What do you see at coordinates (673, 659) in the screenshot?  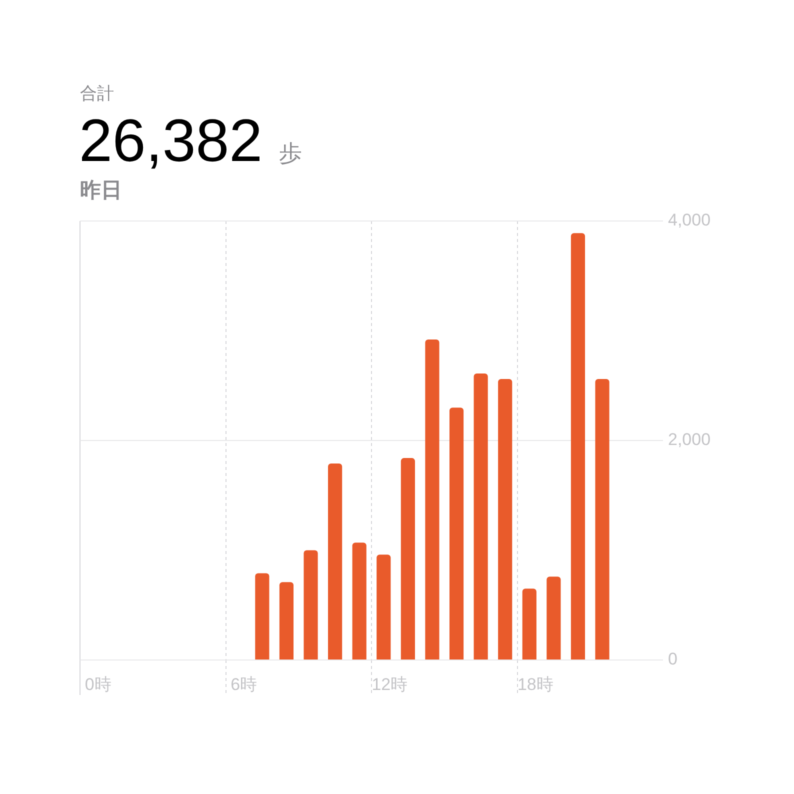 I see `y-tick-label: 0` at bounding box center [673, 659].